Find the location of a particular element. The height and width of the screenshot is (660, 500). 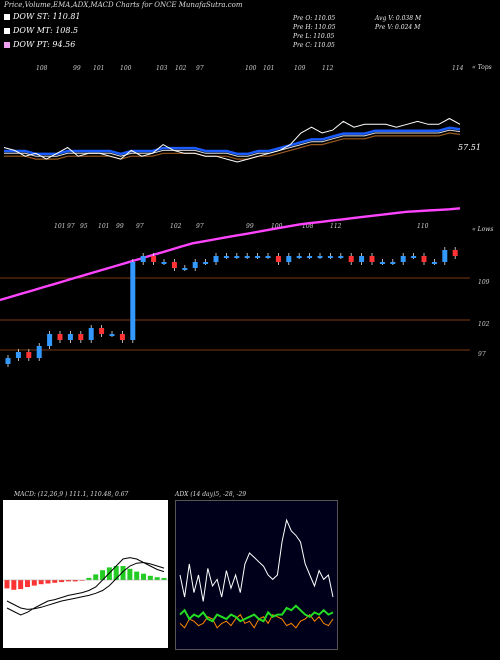

legend-label-mt: DOW MT: 108.5 is located at coordinates (46, 30).